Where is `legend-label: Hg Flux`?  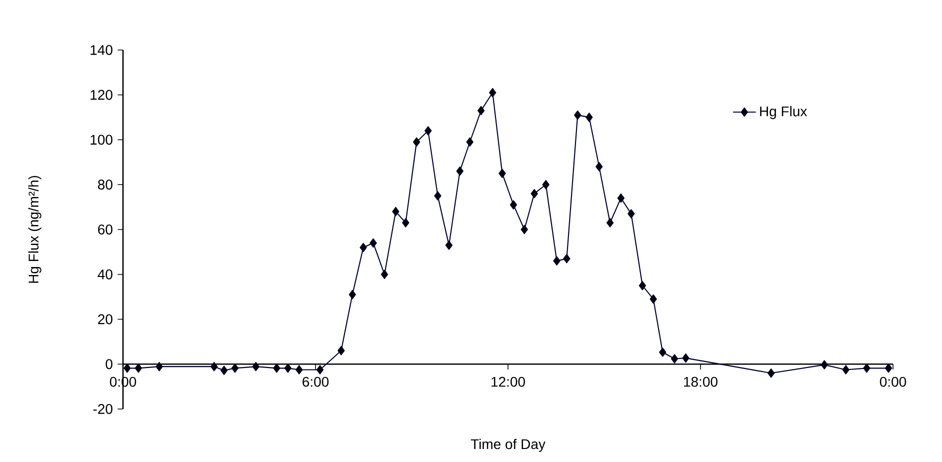 legend-label: Hg Flux is located at coordinates (784, 113).